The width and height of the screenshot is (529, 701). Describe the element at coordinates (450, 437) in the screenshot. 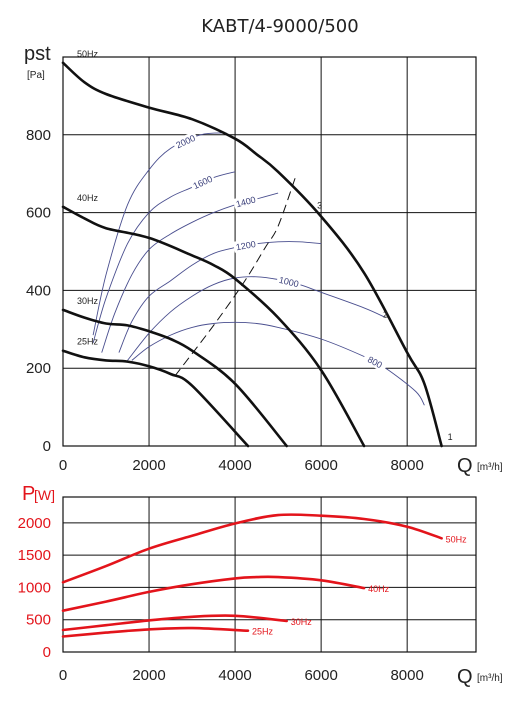

I see `curve-mark: 1` at that location.